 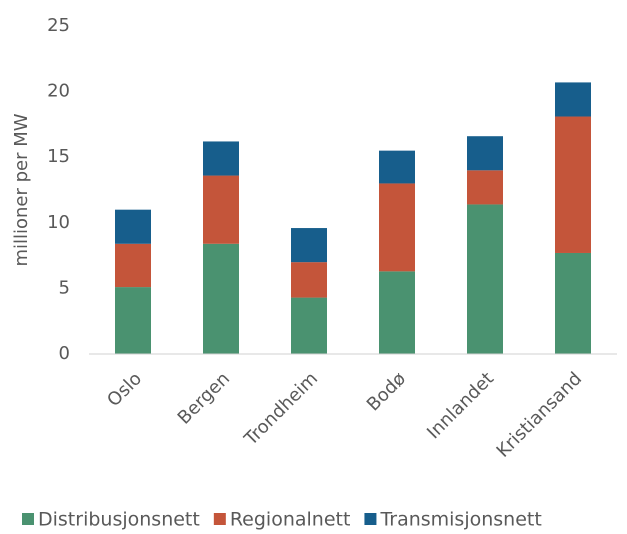 What do you see at coordinates (460, 520) in the screenshot?
I see `legend-label: Transmisjonsnett` at bounding box center [460, 520].